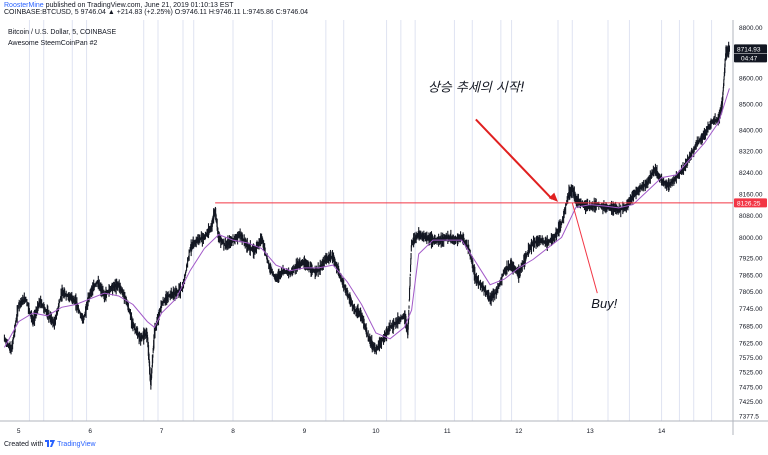  Describe the element at coordinates (751, 79) in the screenshot. I see `y-tick-label: 8600.00` at that location.